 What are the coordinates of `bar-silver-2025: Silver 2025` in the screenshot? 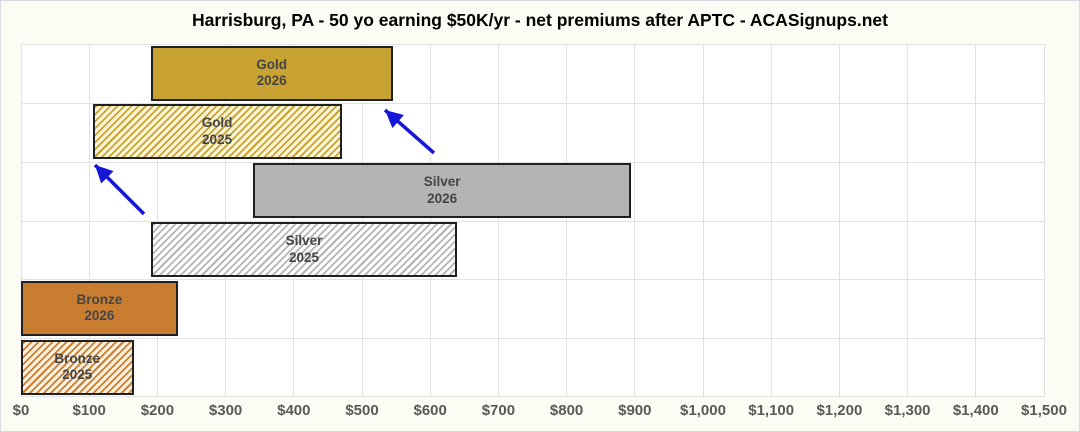 It's located at (304, 249).